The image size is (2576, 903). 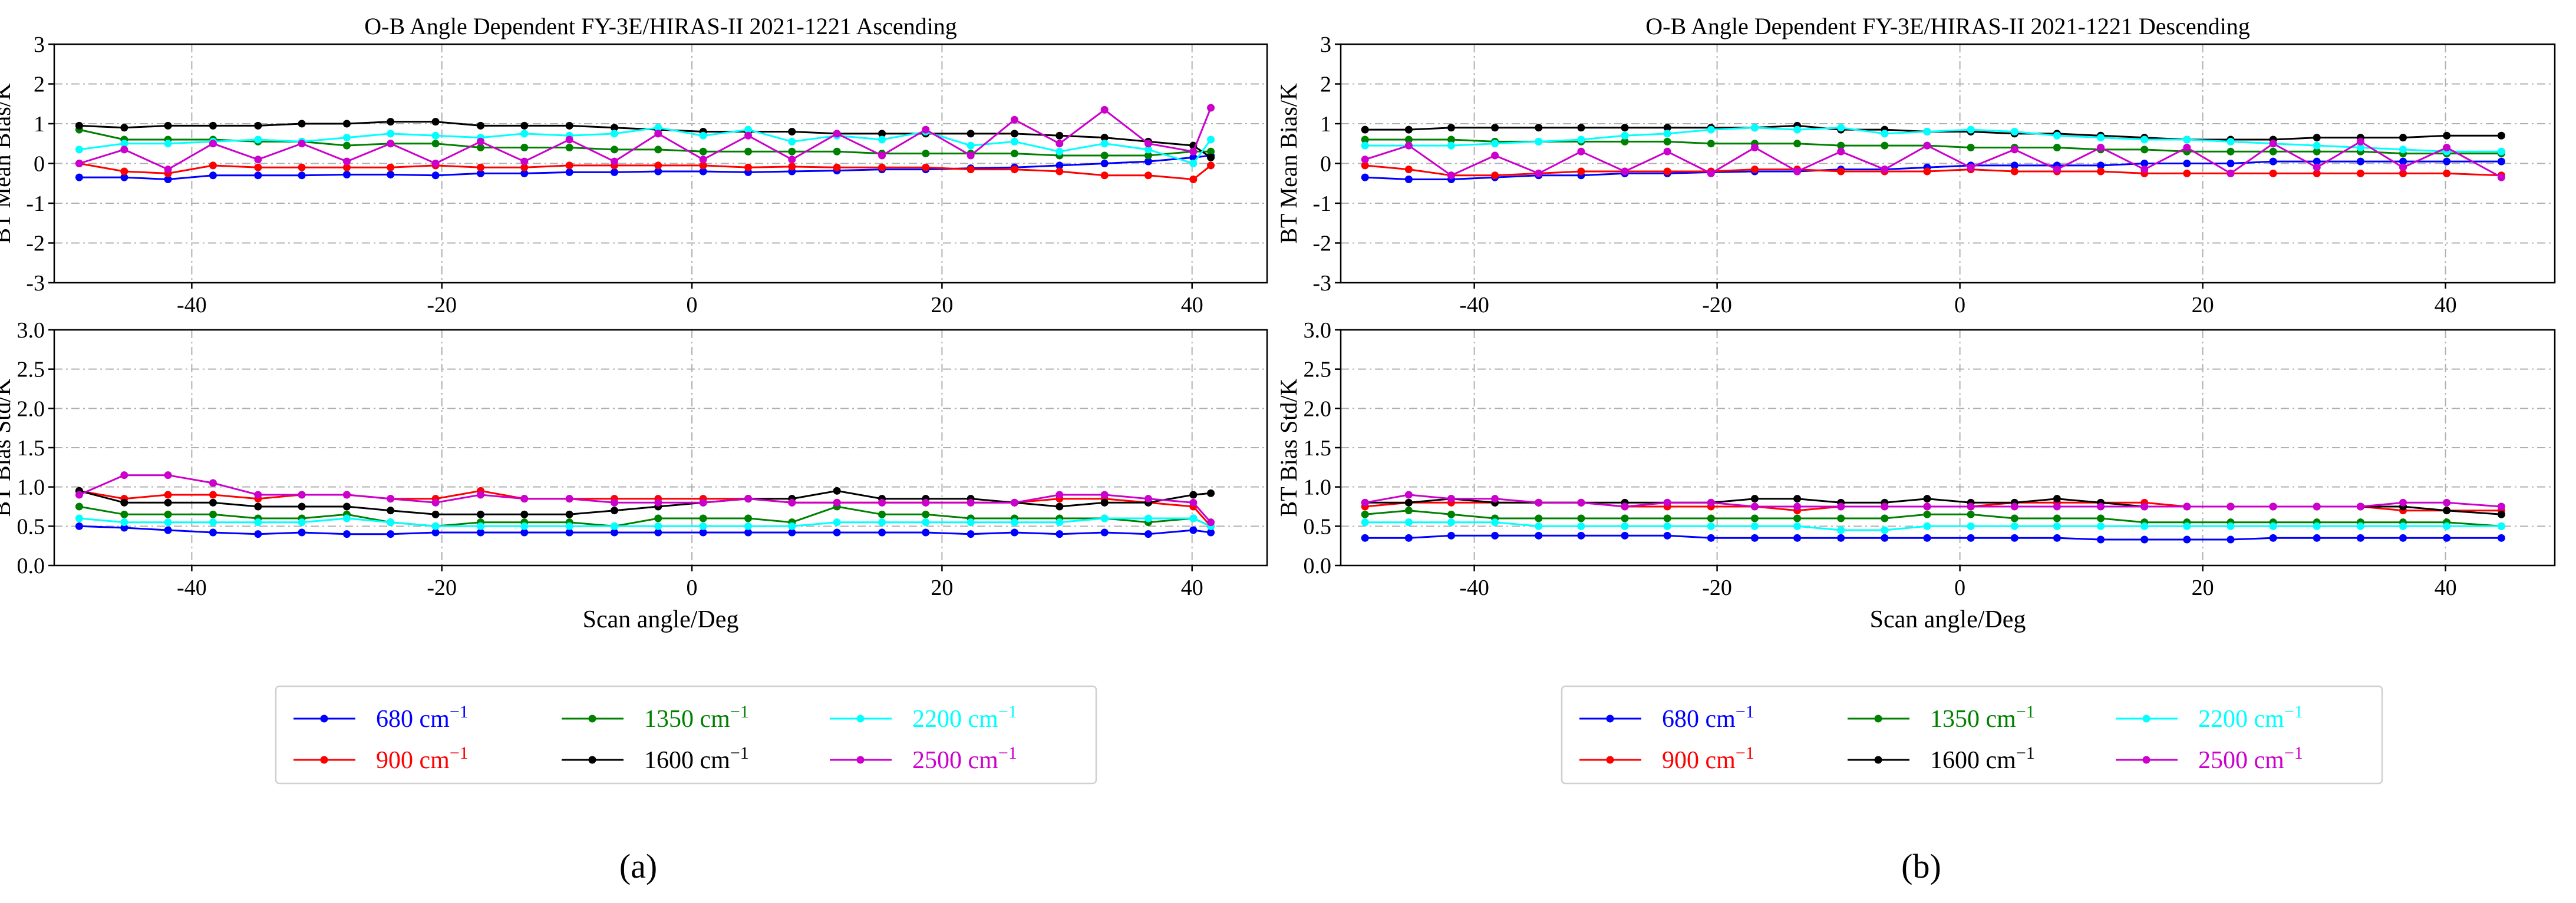 What do you see at coordinates (937, 719) in the screenshot?
I see `legend-label-value: 2200` at bounding box center [937, 719].